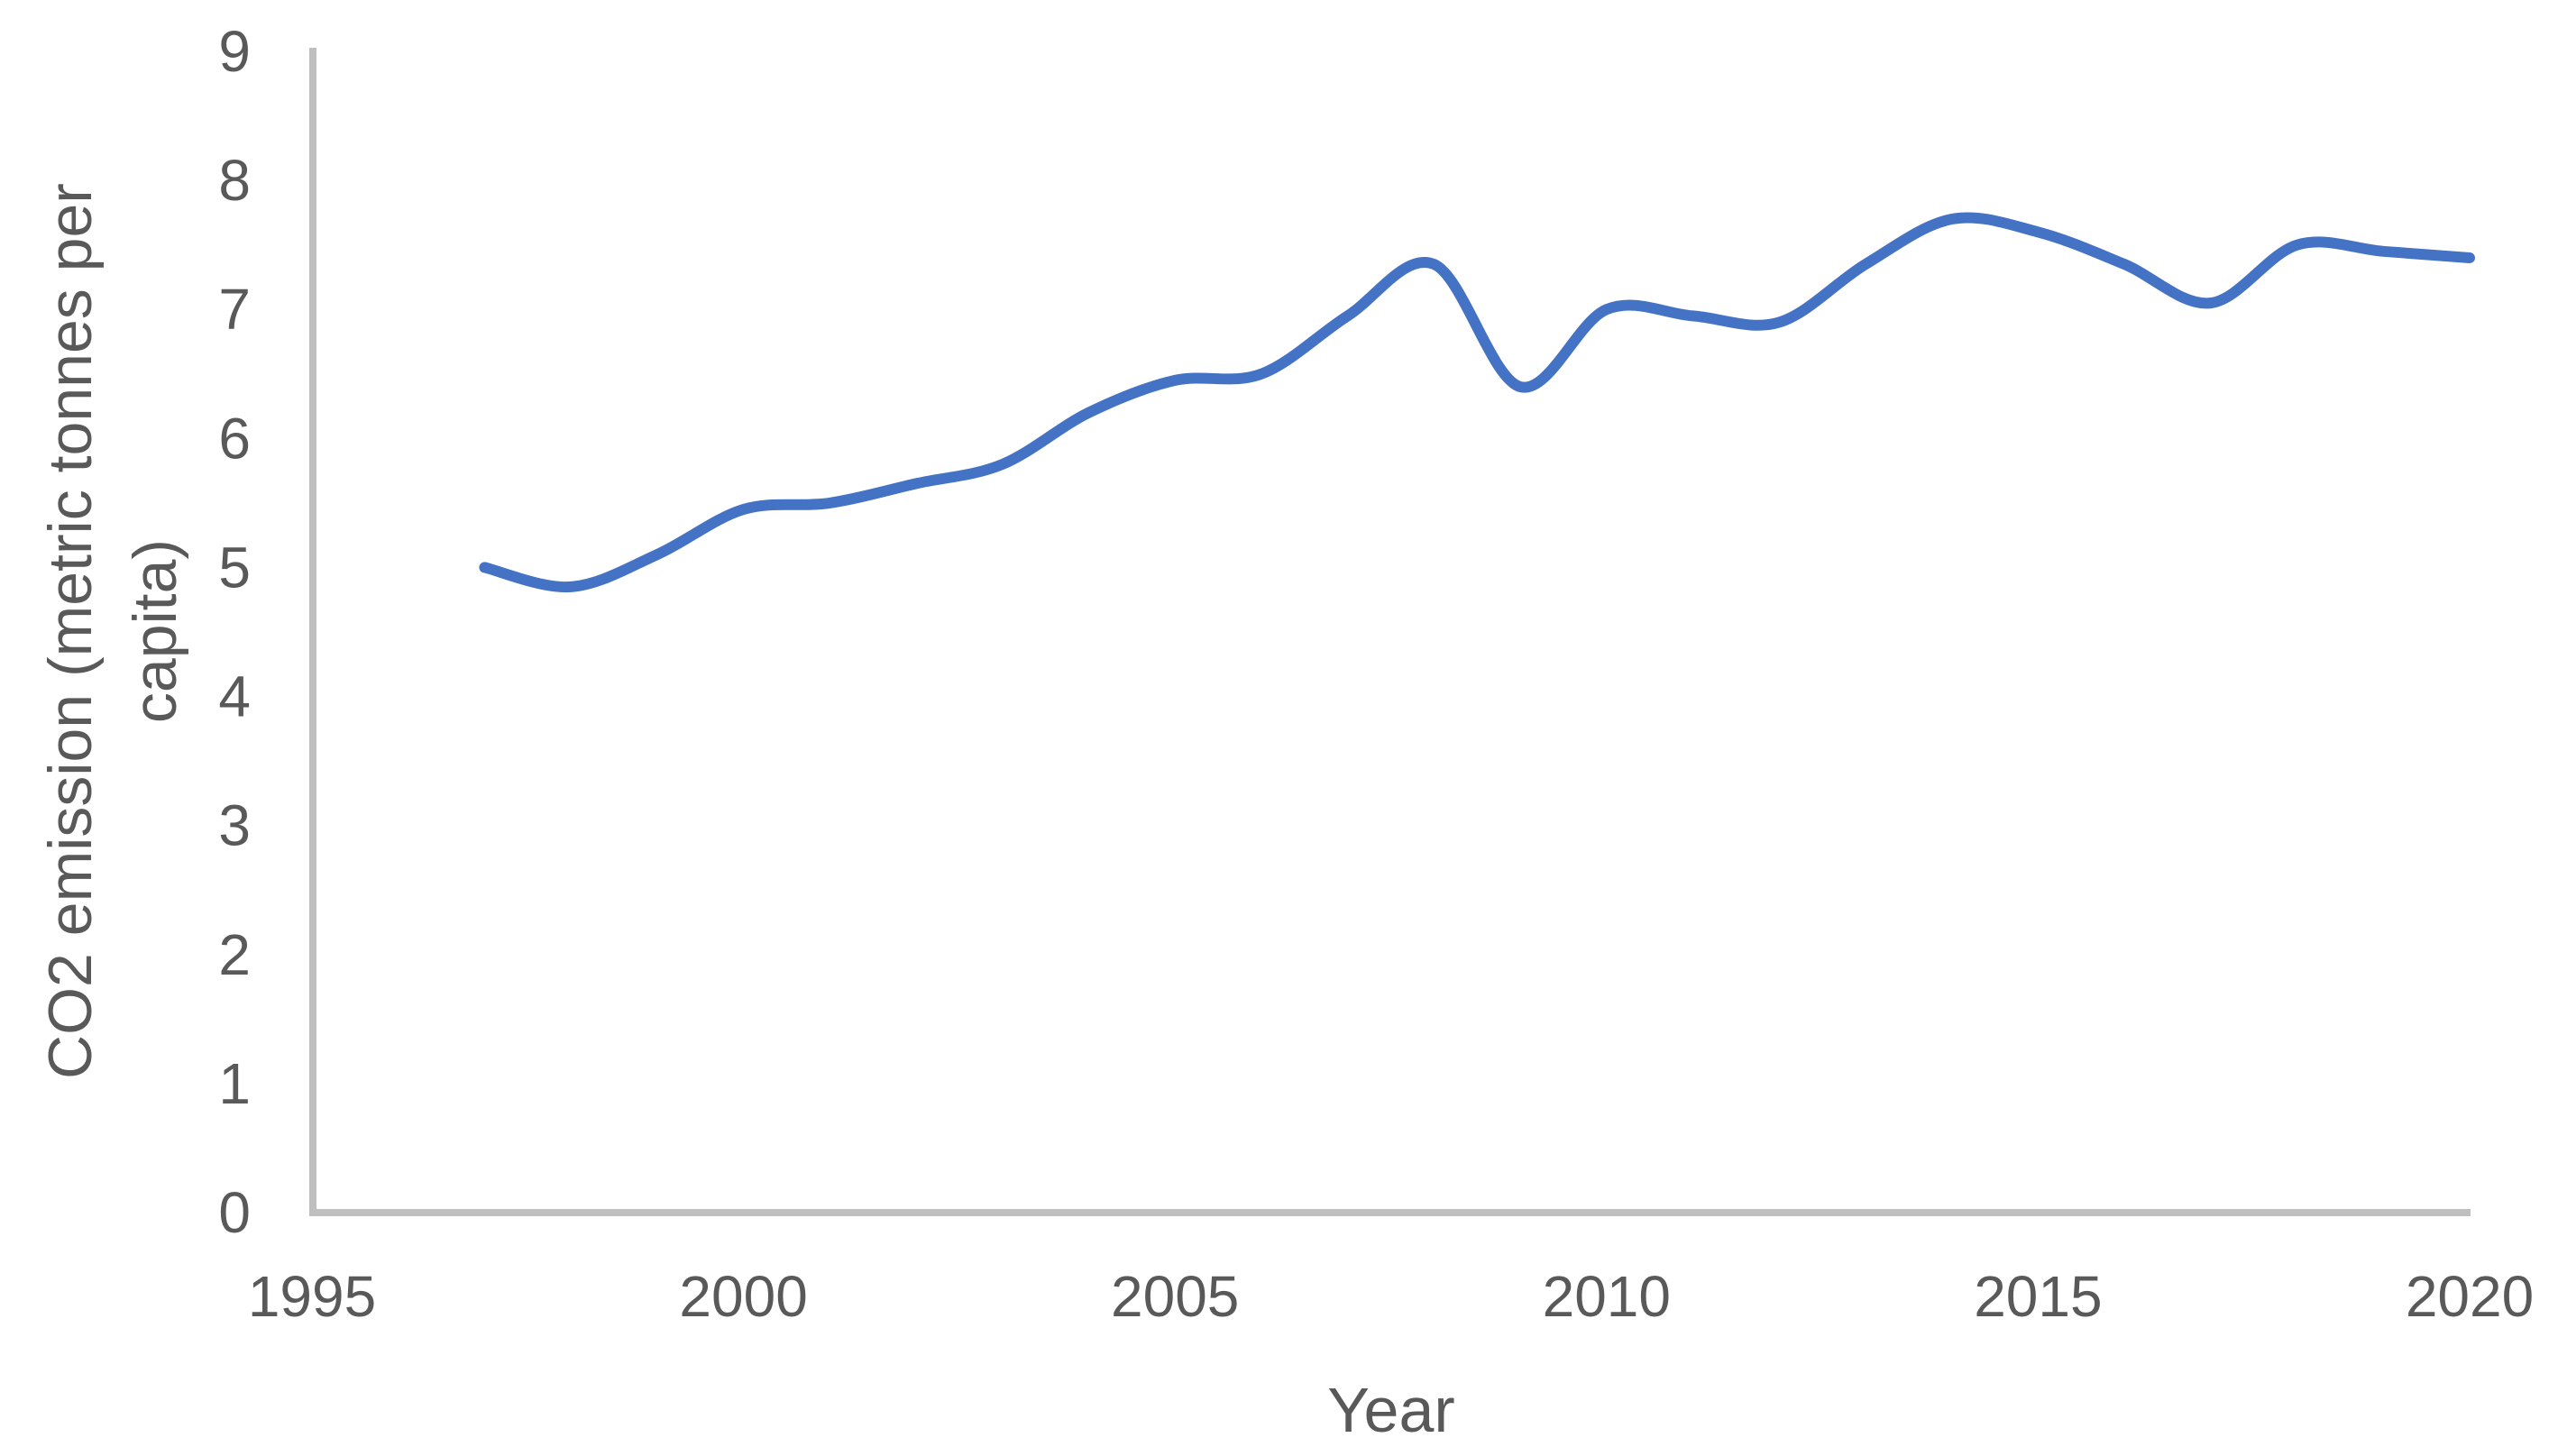  What do you see at coordinates (234, 632) in the screenshot?
I see `y-axis-tick-labels: 0 1 2 3 4 5 6 7 8 9` at bounding box center [234, 632].